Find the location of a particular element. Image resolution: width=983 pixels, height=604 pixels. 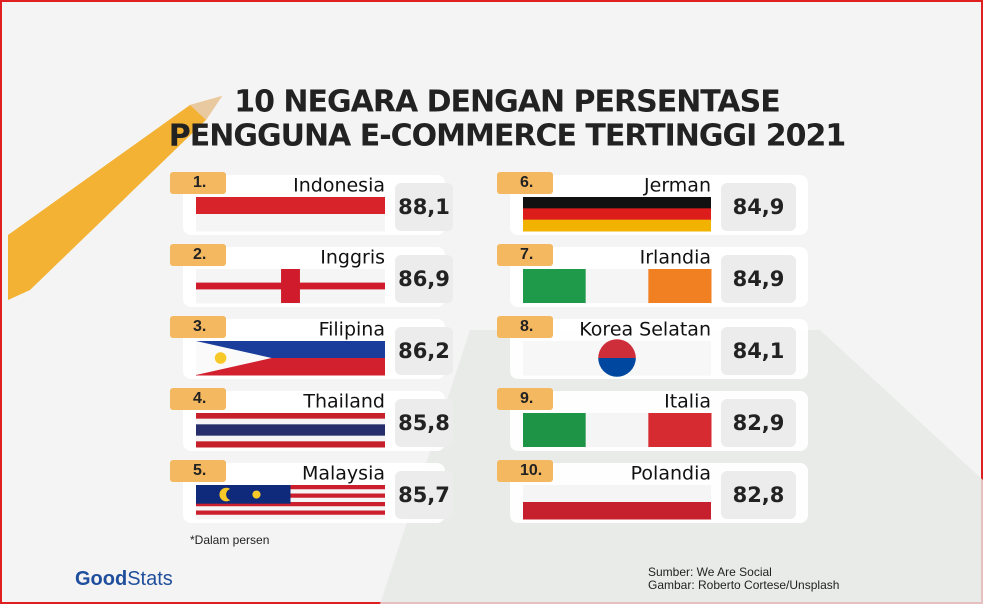

country-card: 6. Jerman 84,9 is located at coordinates (652, 203).